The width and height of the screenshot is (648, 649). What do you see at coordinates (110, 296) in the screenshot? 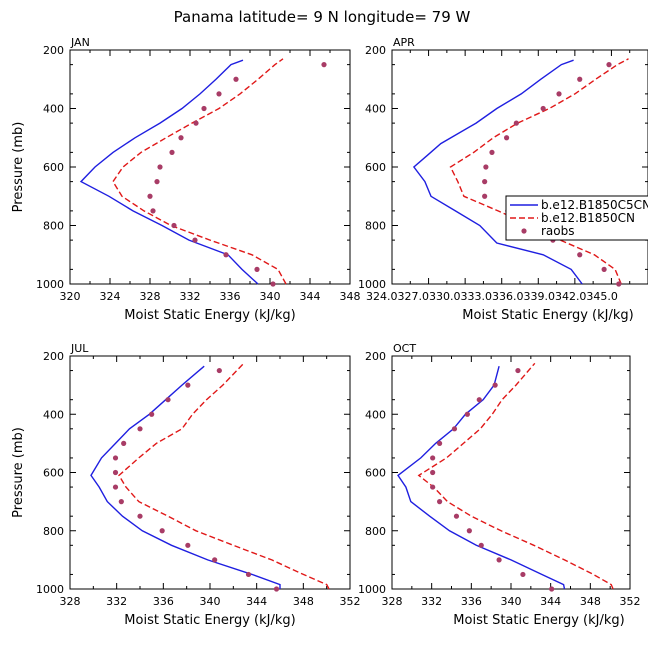
I see `x-tick-label: 324` at bounding box center [110, 296].